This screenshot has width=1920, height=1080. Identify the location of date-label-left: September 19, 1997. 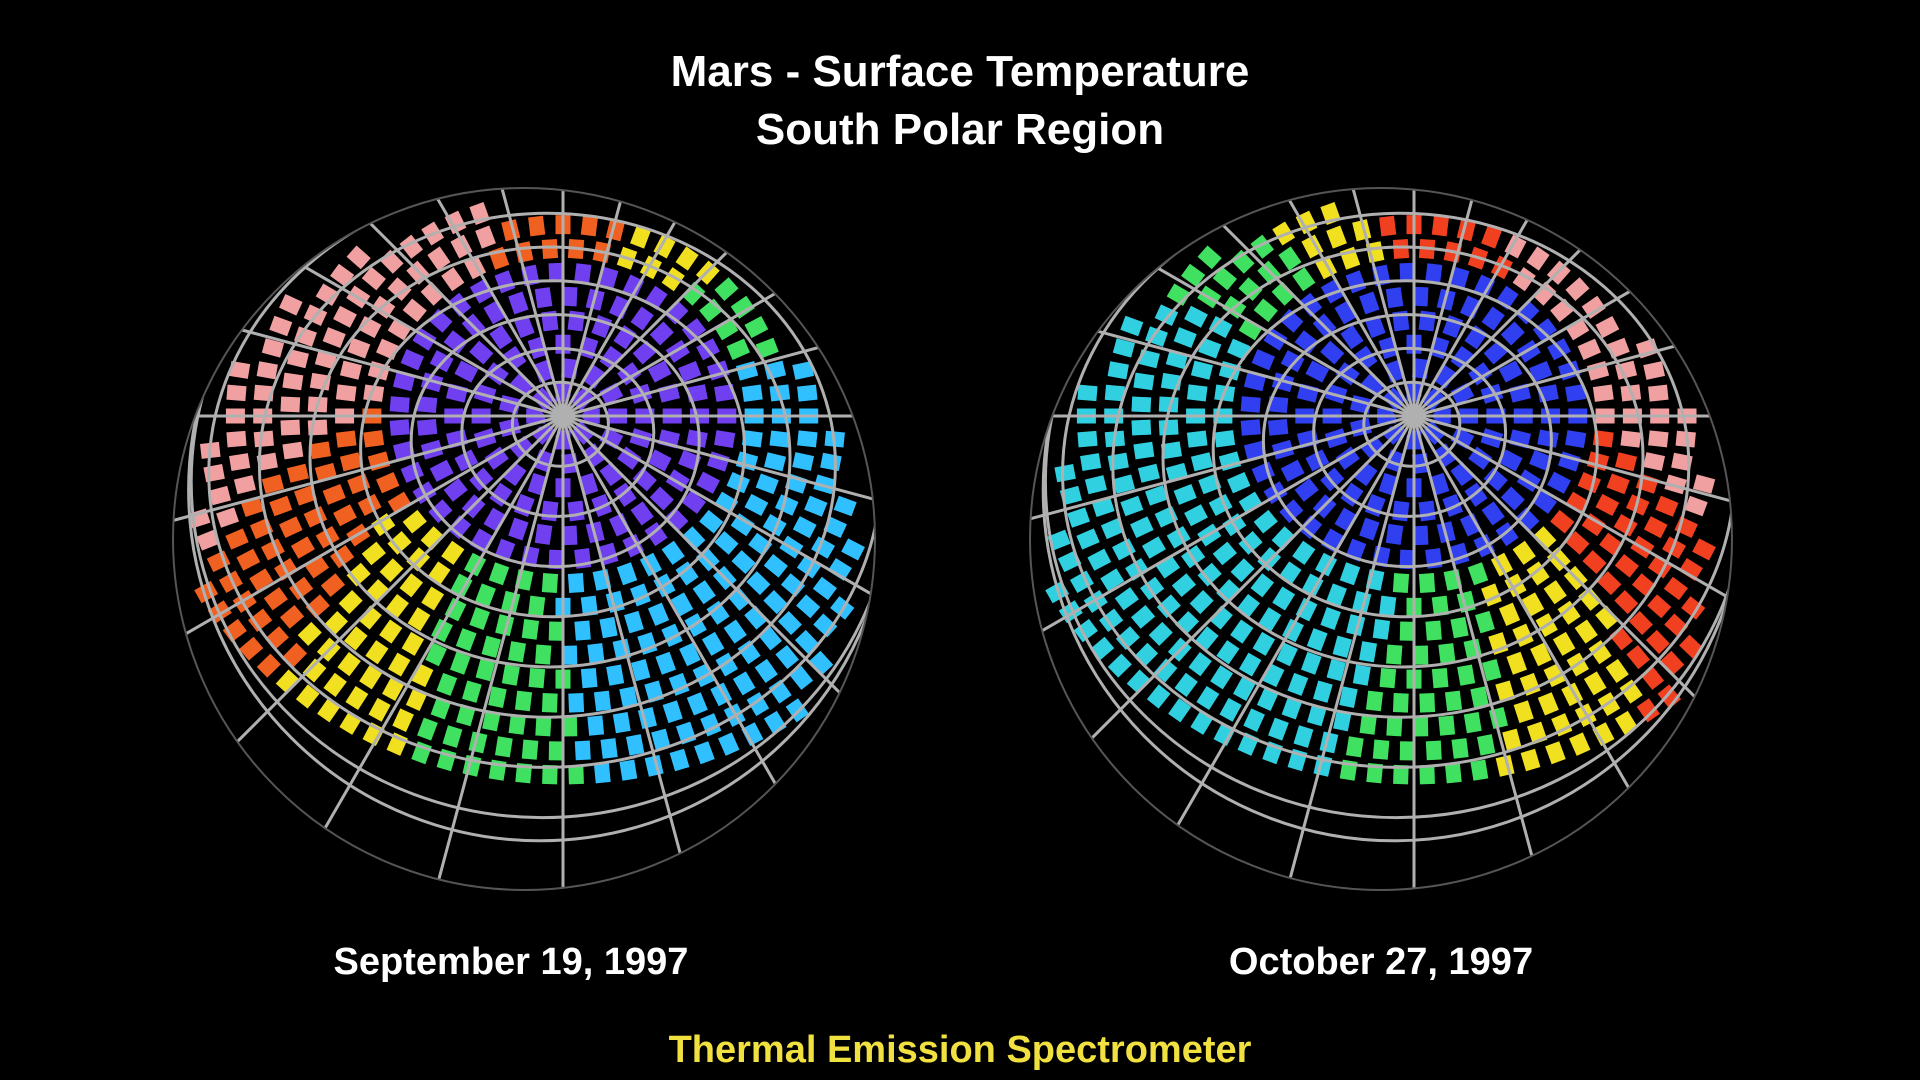
(511, 962).